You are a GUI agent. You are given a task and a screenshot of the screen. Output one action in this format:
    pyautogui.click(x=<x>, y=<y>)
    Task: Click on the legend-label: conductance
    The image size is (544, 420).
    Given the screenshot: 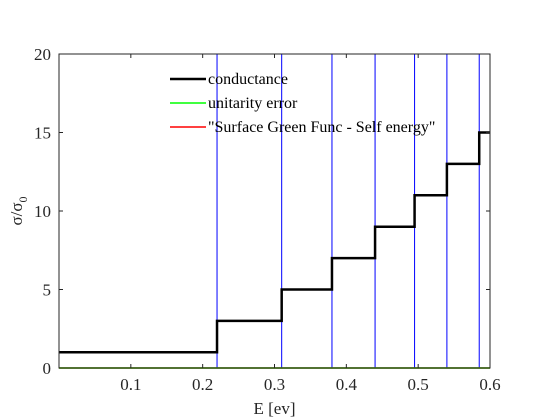 What is the action you would take?
    pyautogui.click(x=248, y=79)
    